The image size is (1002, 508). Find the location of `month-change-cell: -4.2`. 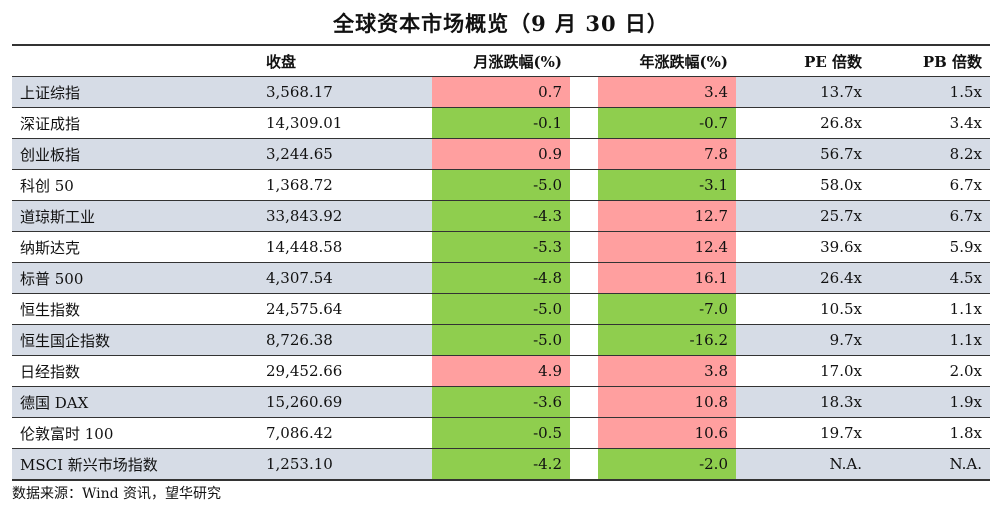

month-change-cell: -4.2 is located at coordinates (501, 464).